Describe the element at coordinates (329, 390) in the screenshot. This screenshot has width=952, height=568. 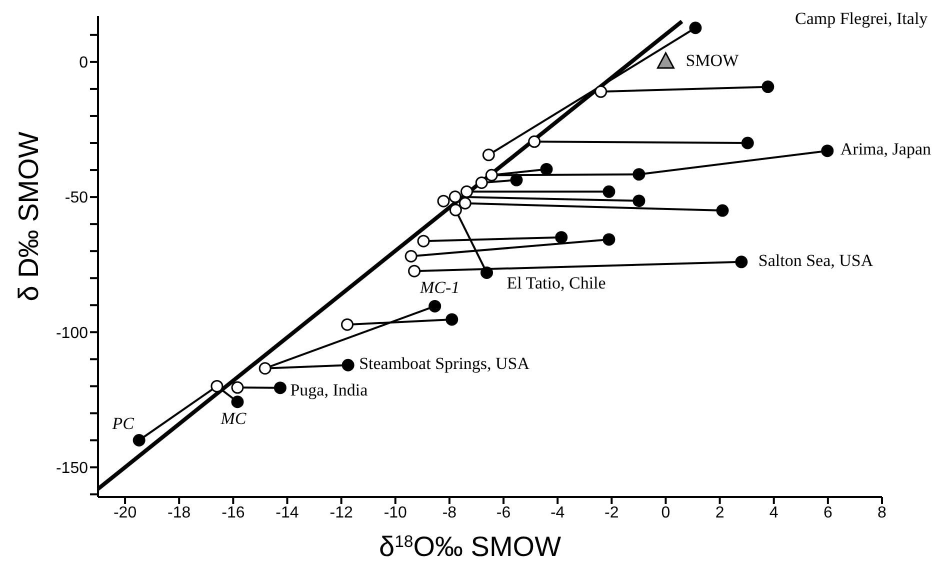
I see `annotation: Puga, India` at that location.